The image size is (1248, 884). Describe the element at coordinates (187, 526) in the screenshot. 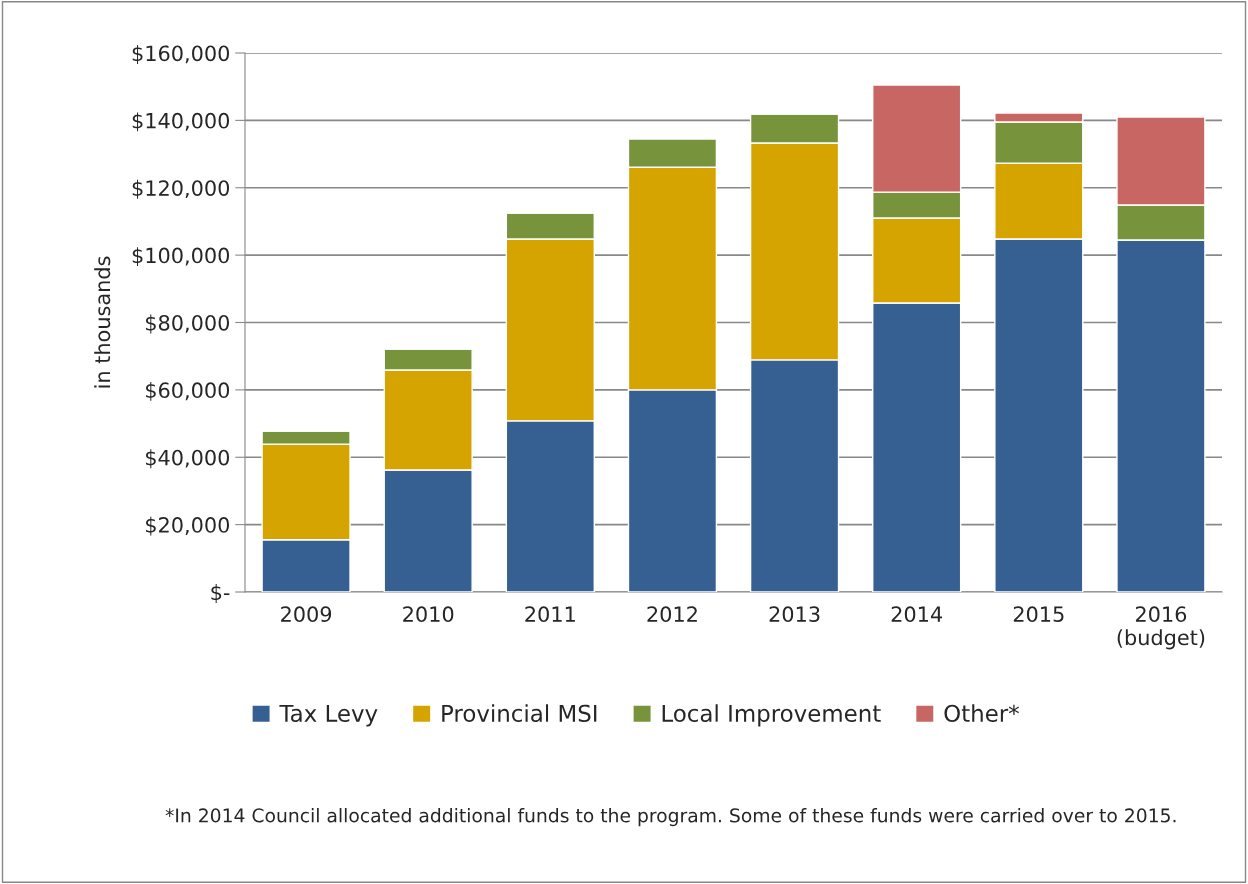

I see `y-tick-label: $20,000` at that location.